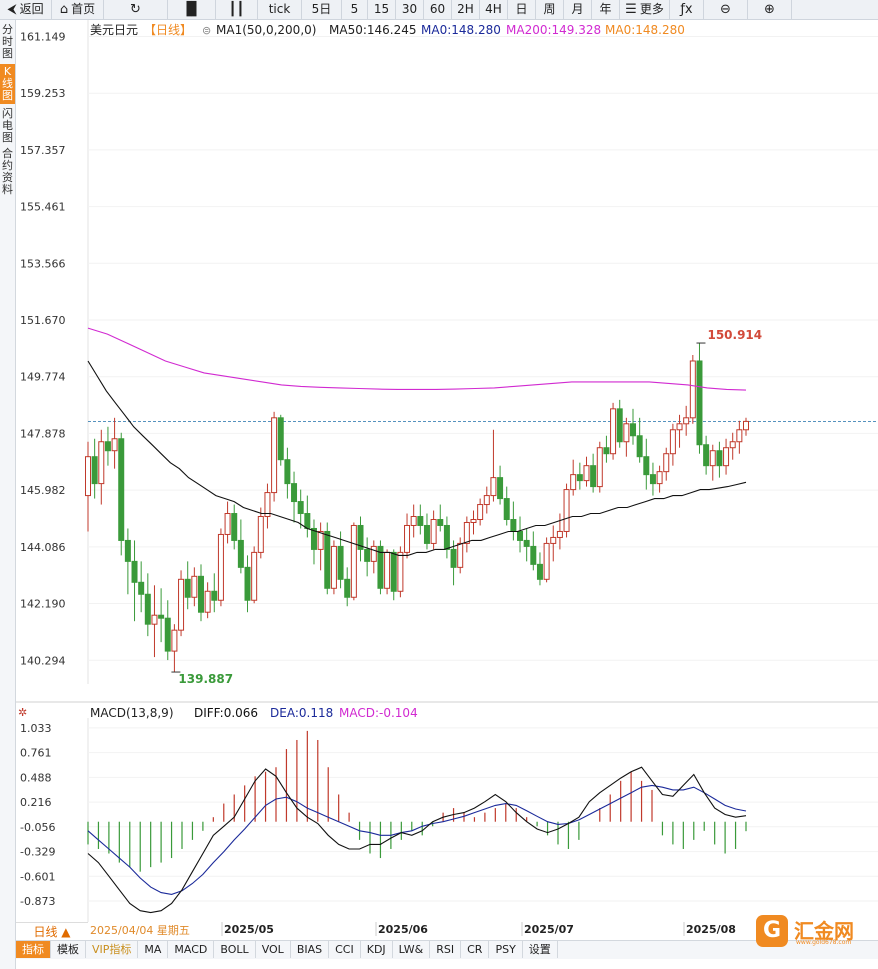 This screenshot has width=878, height=969. Describe the element at coordinates (494, 9) in the screenshot. I see `toolbar-button-12: 4H` at that location.